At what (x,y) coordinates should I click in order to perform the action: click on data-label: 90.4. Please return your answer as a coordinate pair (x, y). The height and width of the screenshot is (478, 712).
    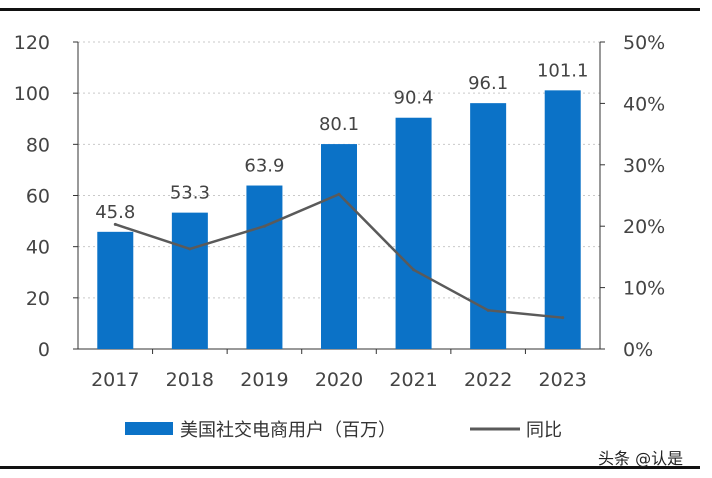
    Looking at the image, I should click on (414, 98).